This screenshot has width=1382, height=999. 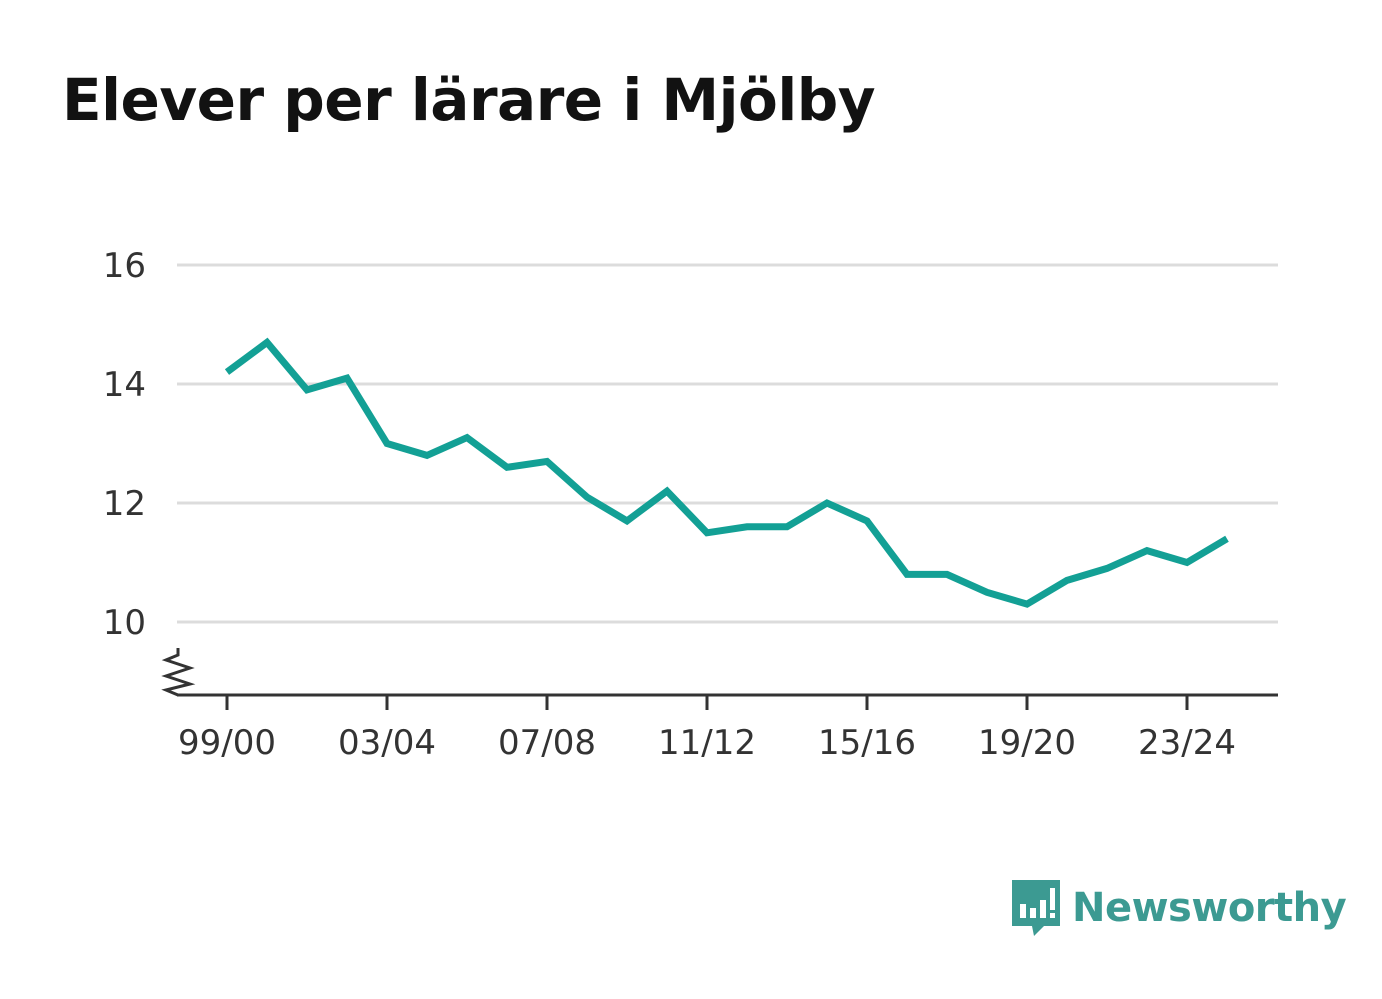 I want to click on x-axis-ticks: 99/00 03/04 07/08 11/12 15/16 19/20 23/24, so click(x=707, y=729).